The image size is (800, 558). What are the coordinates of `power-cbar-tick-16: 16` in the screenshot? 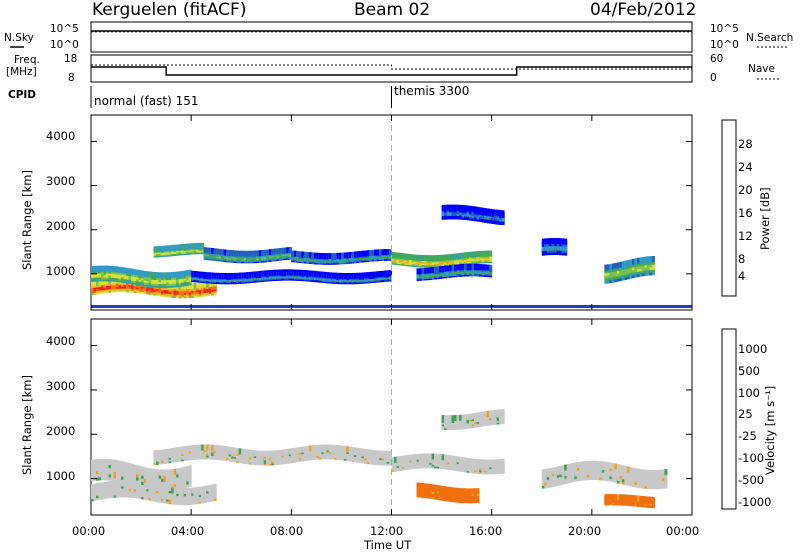 It's located at (745, 213).